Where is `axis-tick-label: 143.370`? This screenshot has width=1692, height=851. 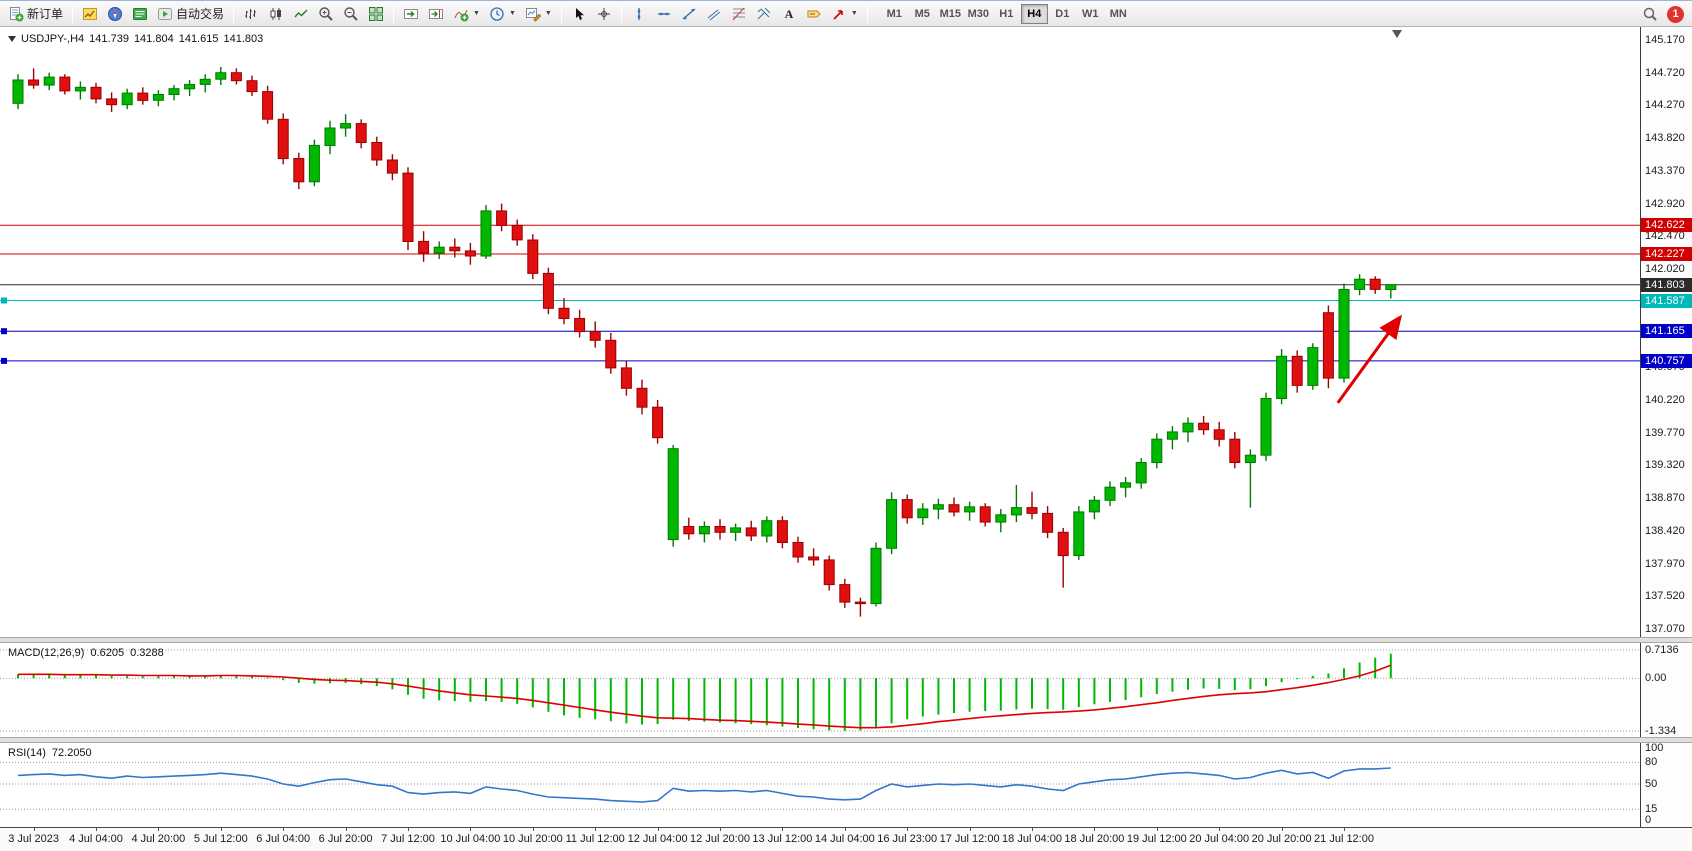
axis-tick-label: 143.370 is located at coordinates (1665, 170).